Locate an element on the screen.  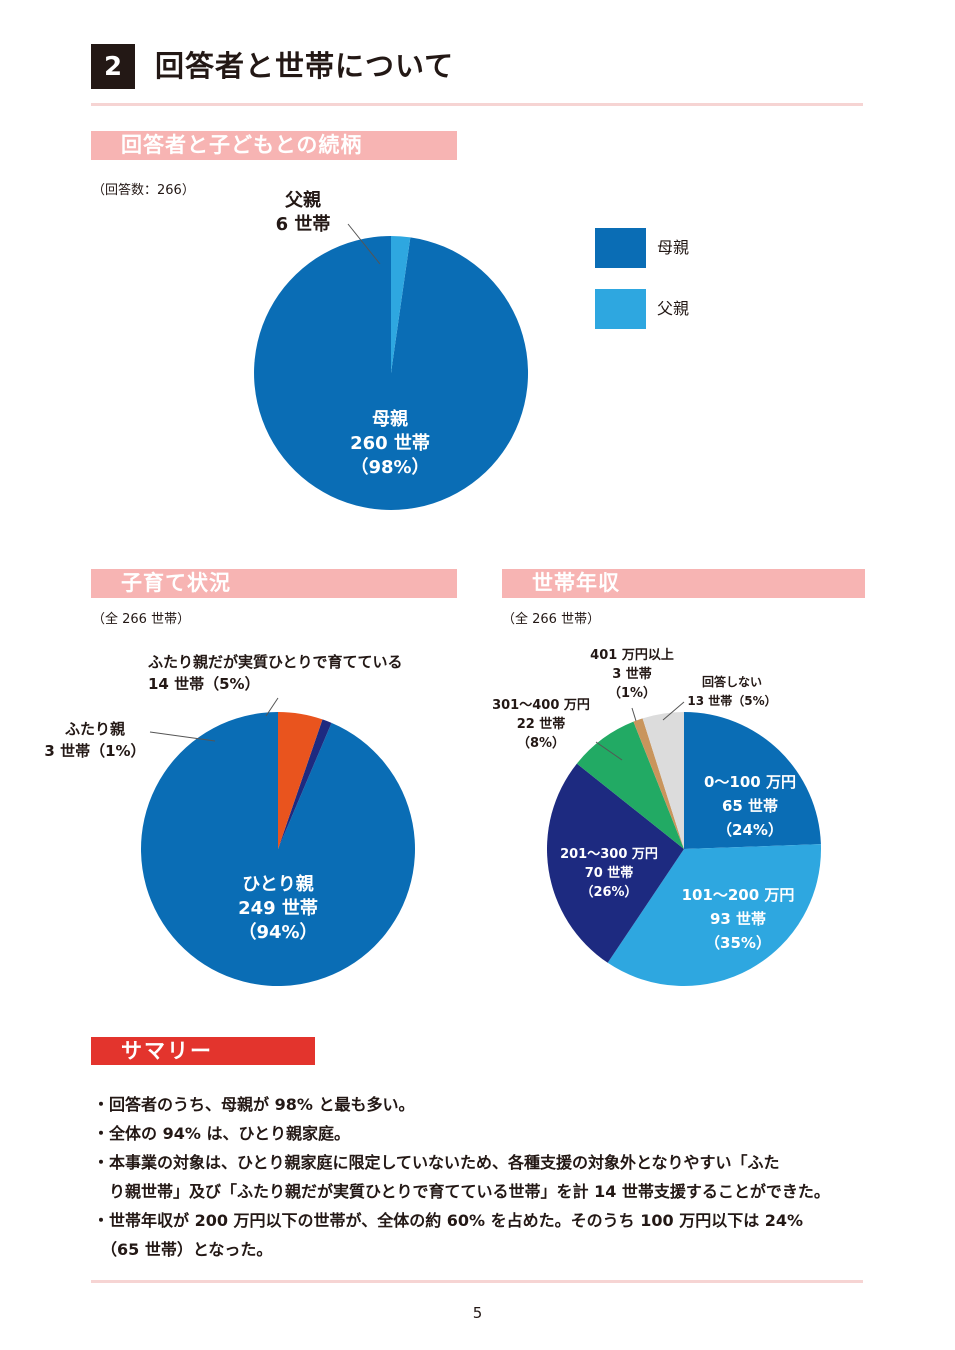
legend-swatch-mother is located at coordinates (620, 248).